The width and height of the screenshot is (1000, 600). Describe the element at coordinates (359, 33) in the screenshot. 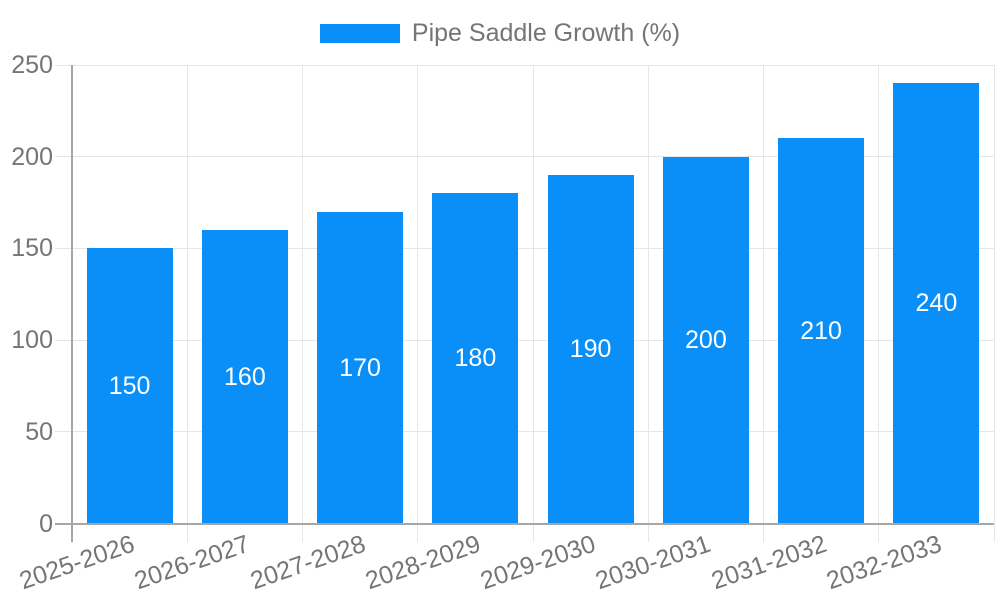

I see `legend-swatch` at that location.